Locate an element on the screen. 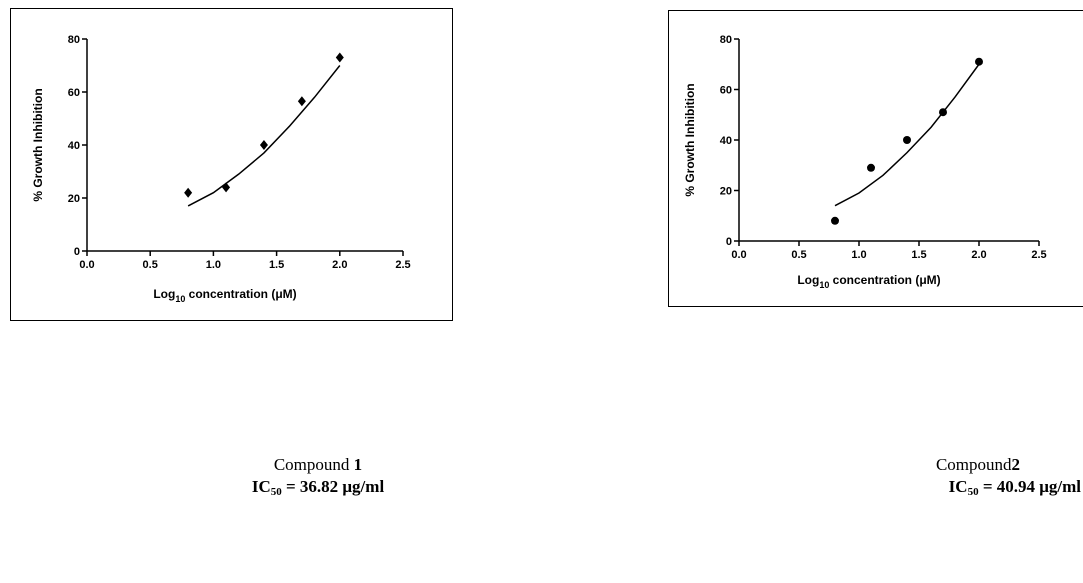 This screenshot has width=1083, height=583. caption-number: 2 is located at coordinates (1016, 464).